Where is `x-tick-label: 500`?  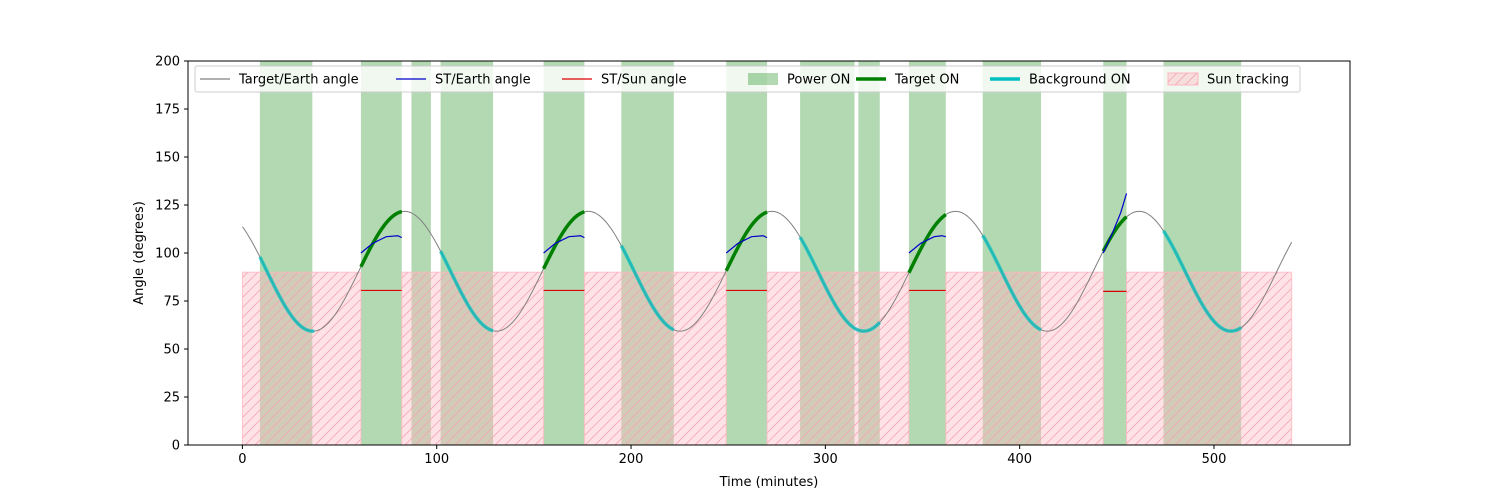 x-tick-label: 500 is located at coordinates (1214, 459).